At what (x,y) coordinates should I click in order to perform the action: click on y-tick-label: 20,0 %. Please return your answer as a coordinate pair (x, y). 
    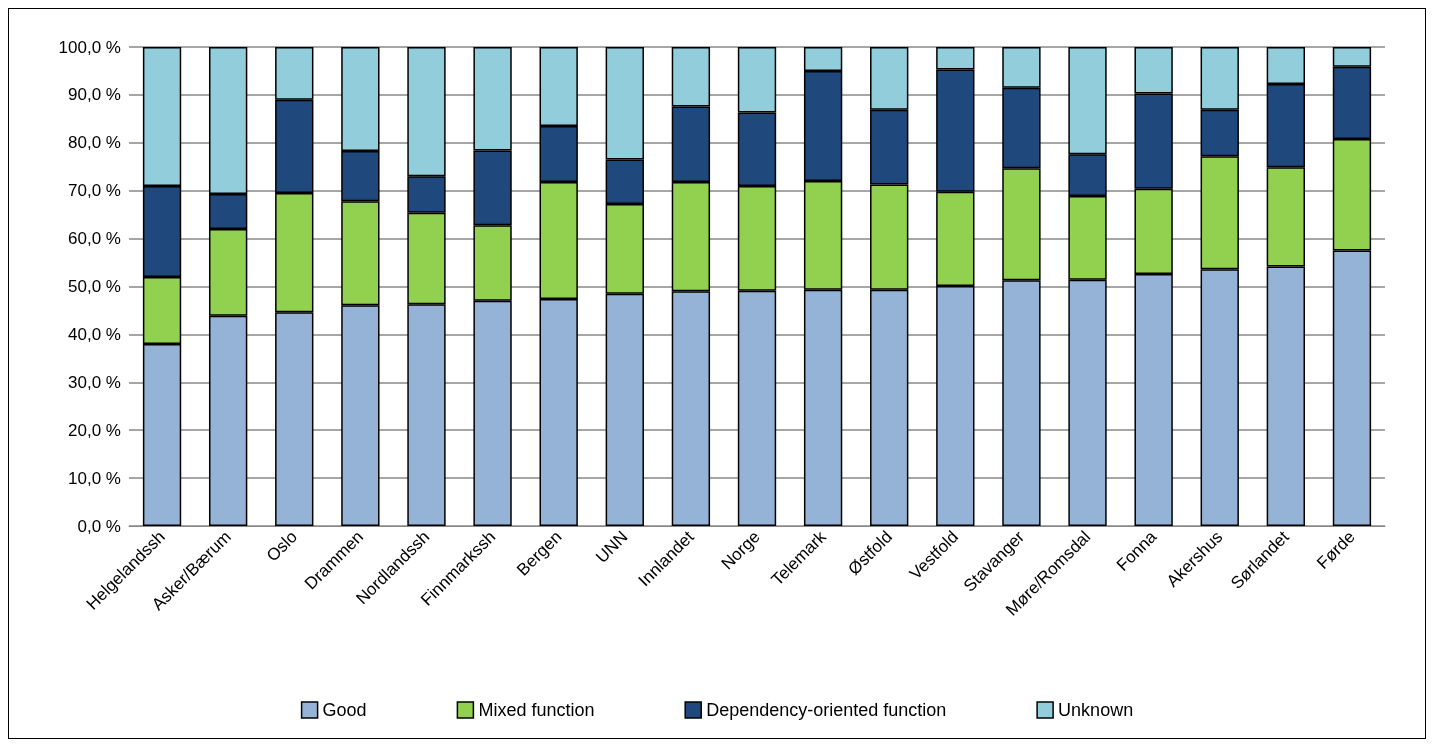
    Looking at the image, I should click on (94, 430).